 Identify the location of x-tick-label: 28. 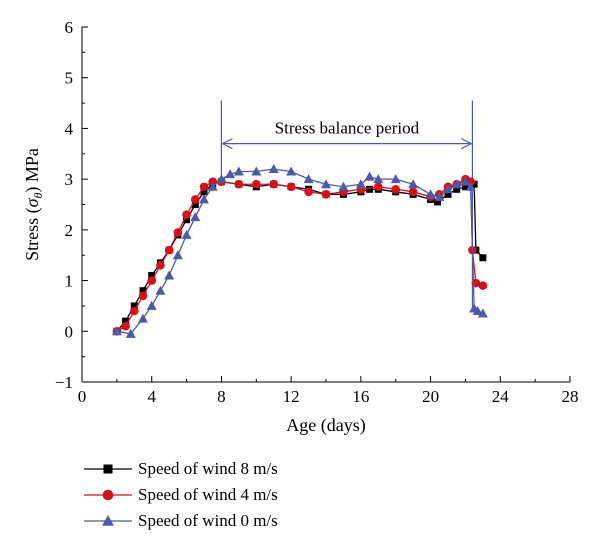
(570, 396).